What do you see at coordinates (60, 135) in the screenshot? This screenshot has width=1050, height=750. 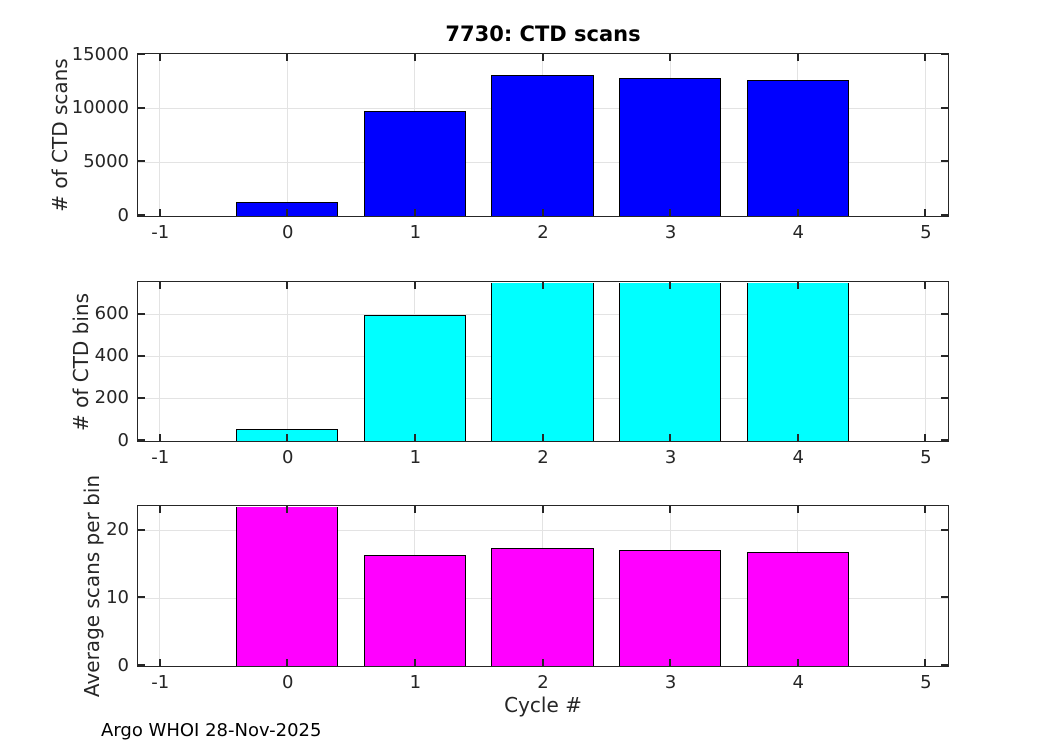 I see `y-axis-label: # of CTD scans` at bounding box center [60, 135].